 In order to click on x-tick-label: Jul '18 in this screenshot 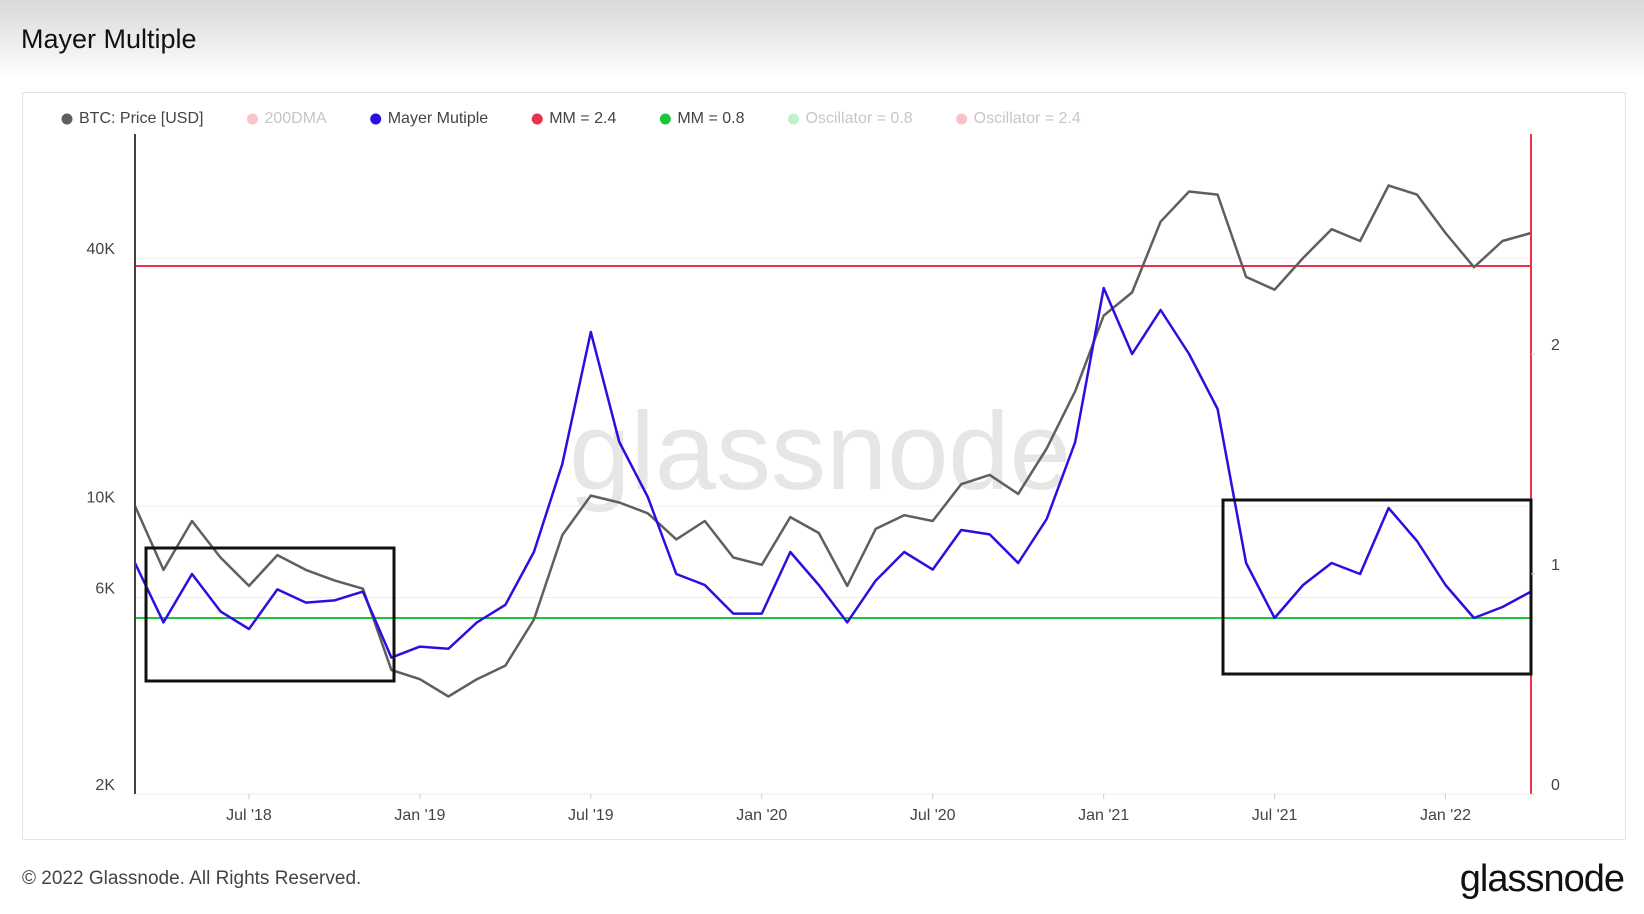, I will do `click(249, 815)`.